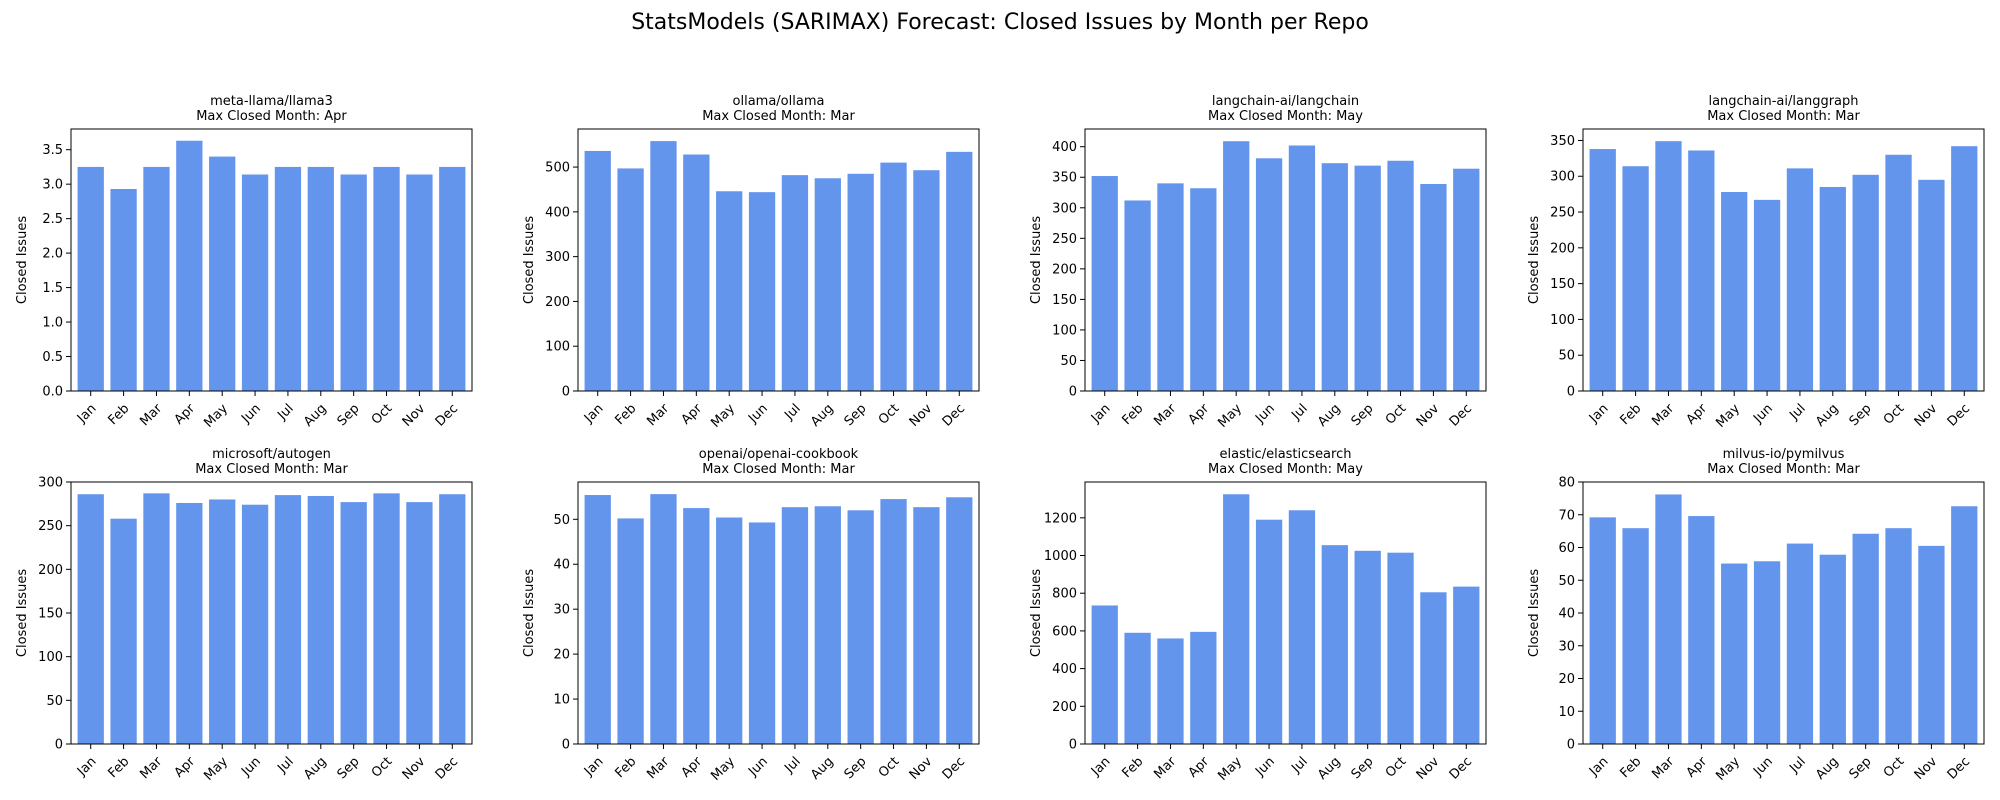 The image size is (2000, 800). Describe the element at coordinates (1959, 768) in the screenshot. I see `x-tick-label: Dec` at that location.